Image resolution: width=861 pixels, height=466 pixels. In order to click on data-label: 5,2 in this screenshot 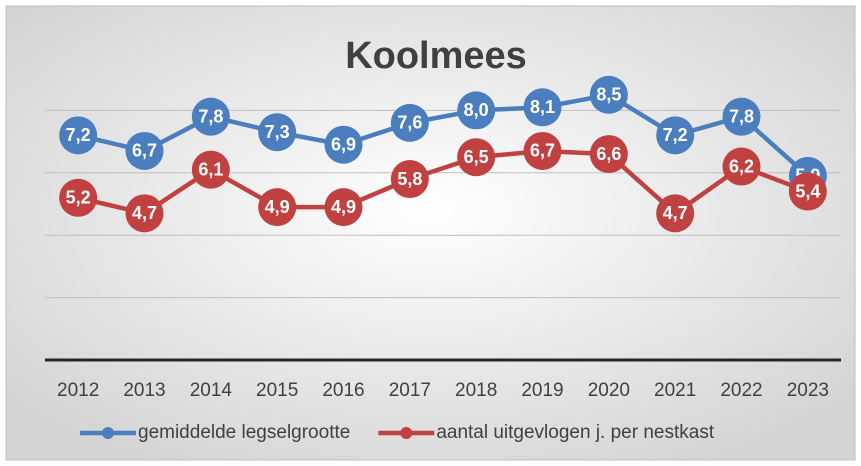, I will do `click(78, 198)`.